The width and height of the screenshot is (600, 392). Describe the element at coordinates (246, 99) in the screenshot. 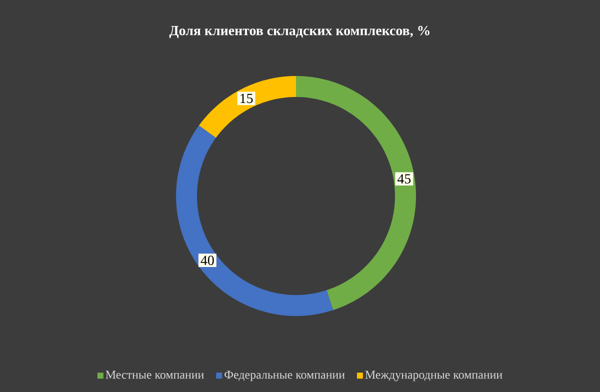

I see `data-label: 15` at that location.